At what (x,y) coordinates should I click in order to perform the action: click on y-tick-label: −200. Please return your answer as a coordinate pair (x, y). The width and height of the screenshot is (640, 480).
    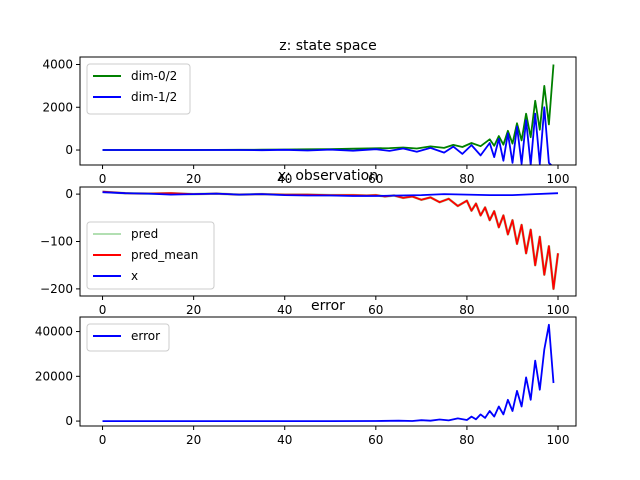
    Looking at the image, I should click on (56, 289).